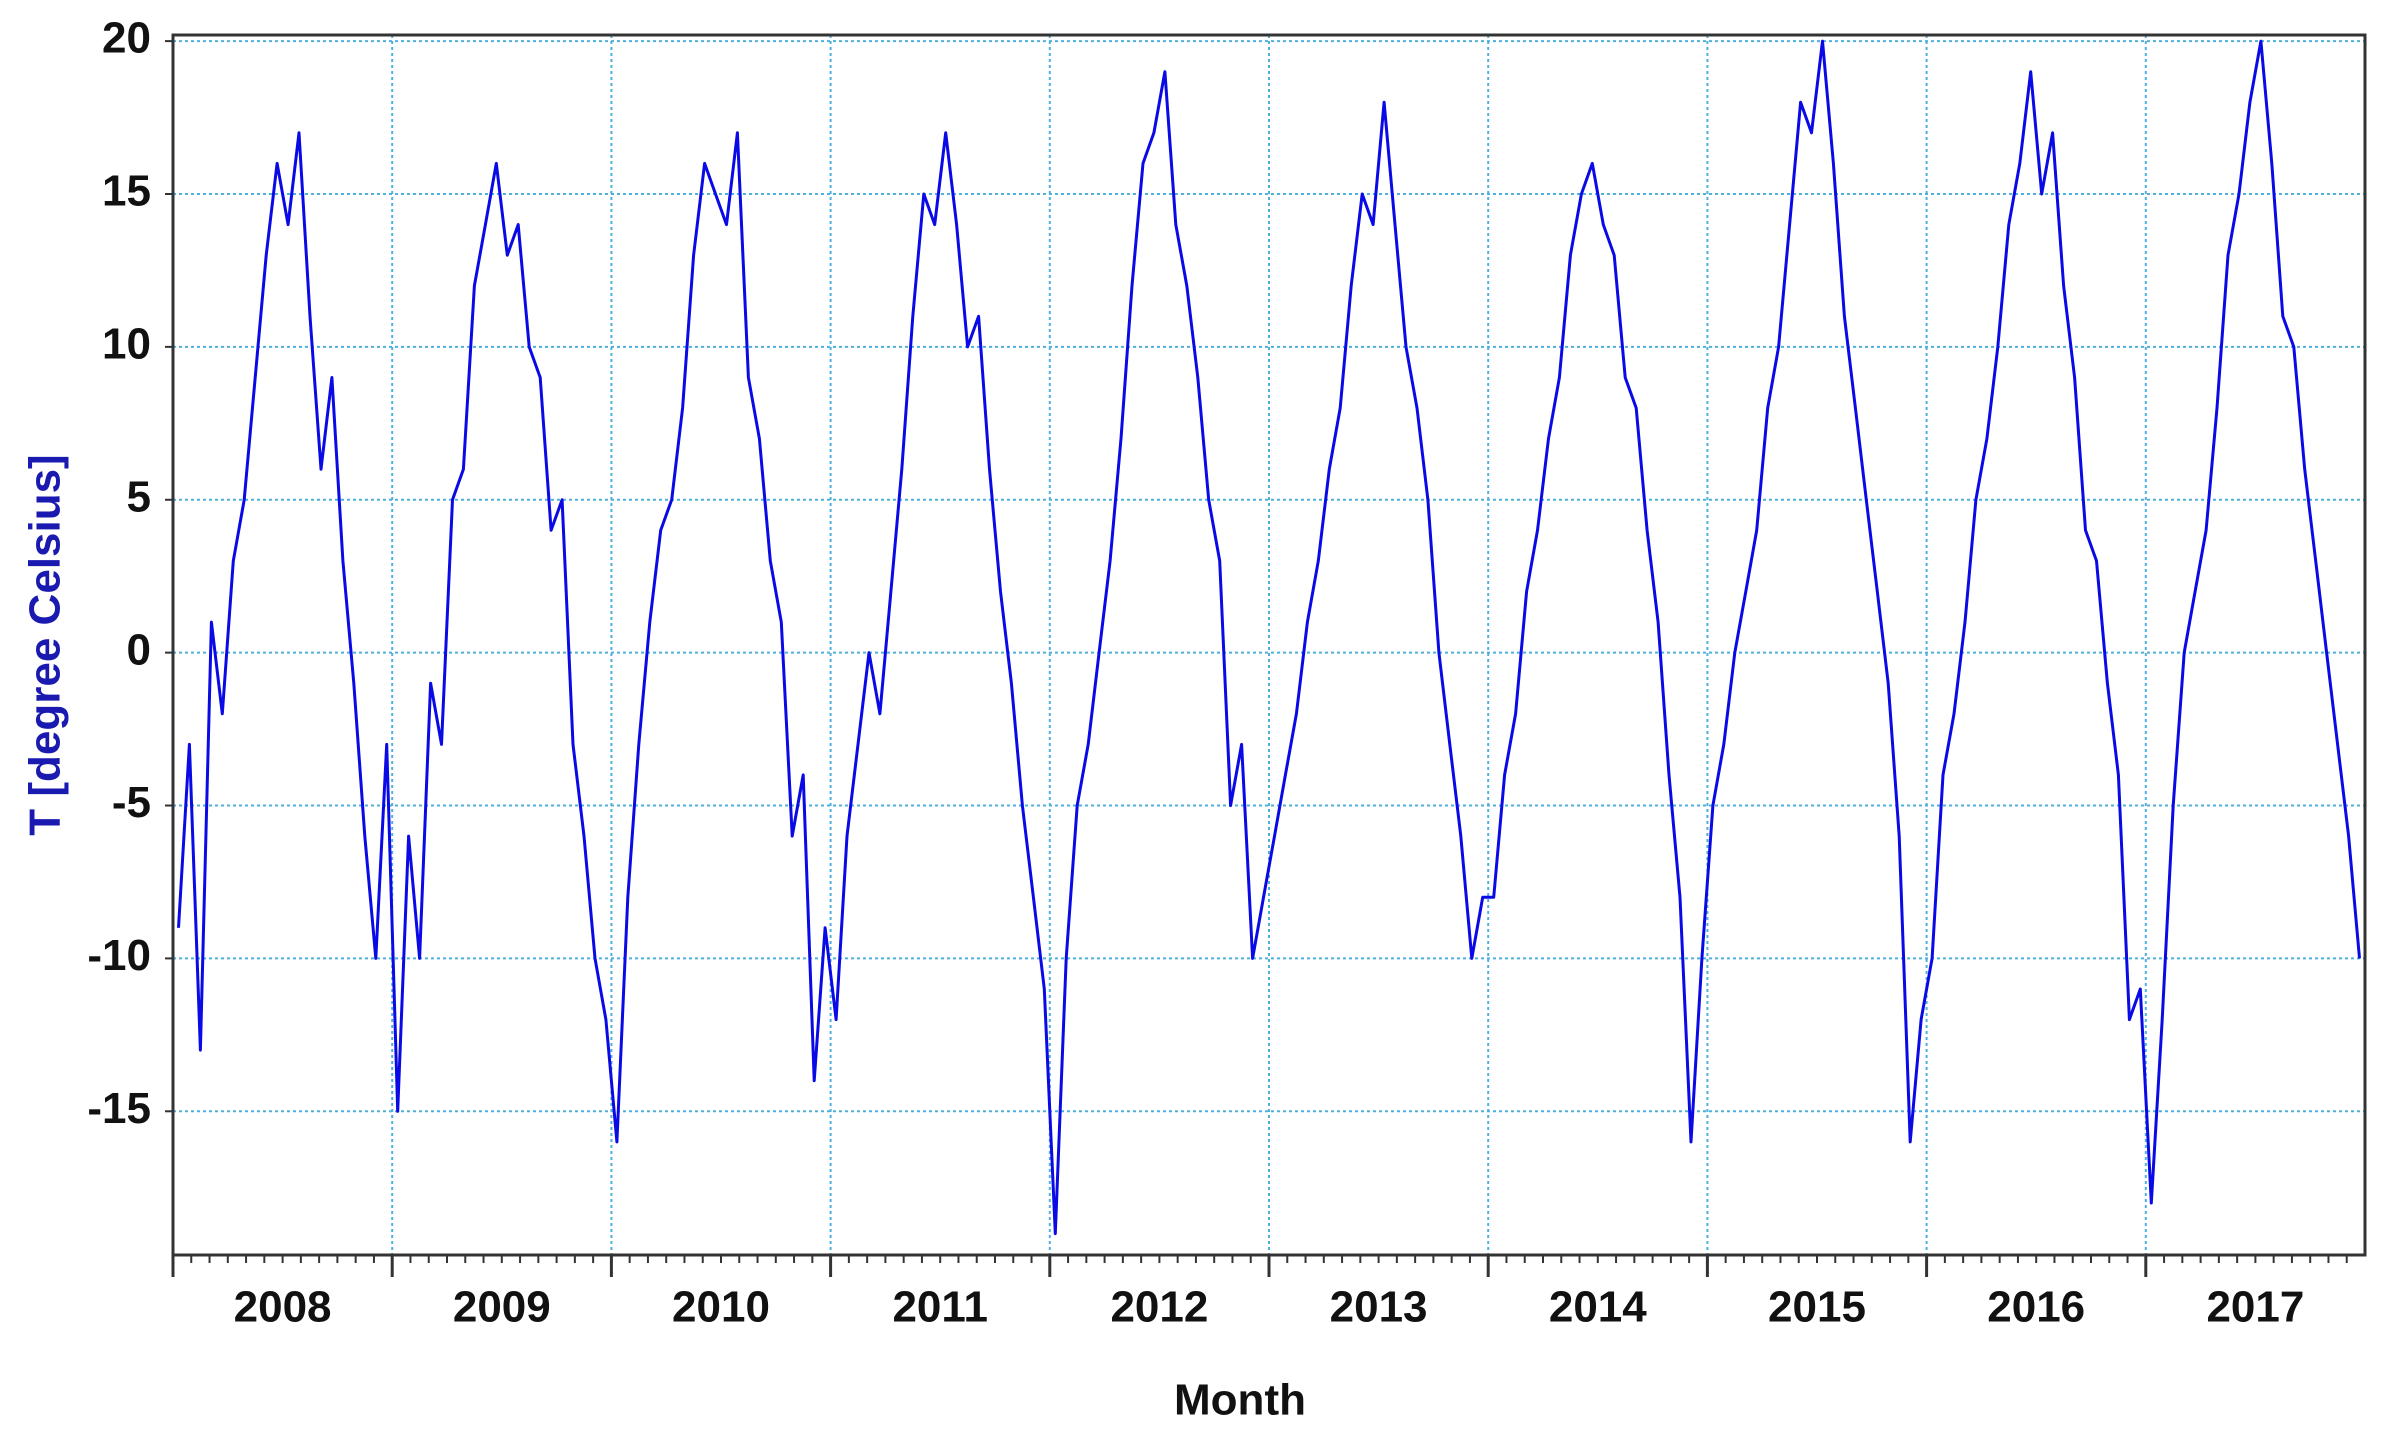  Describe the element at coordinates (119, 955) in the screenshot. I see `y-tick-label: -10` at that location.